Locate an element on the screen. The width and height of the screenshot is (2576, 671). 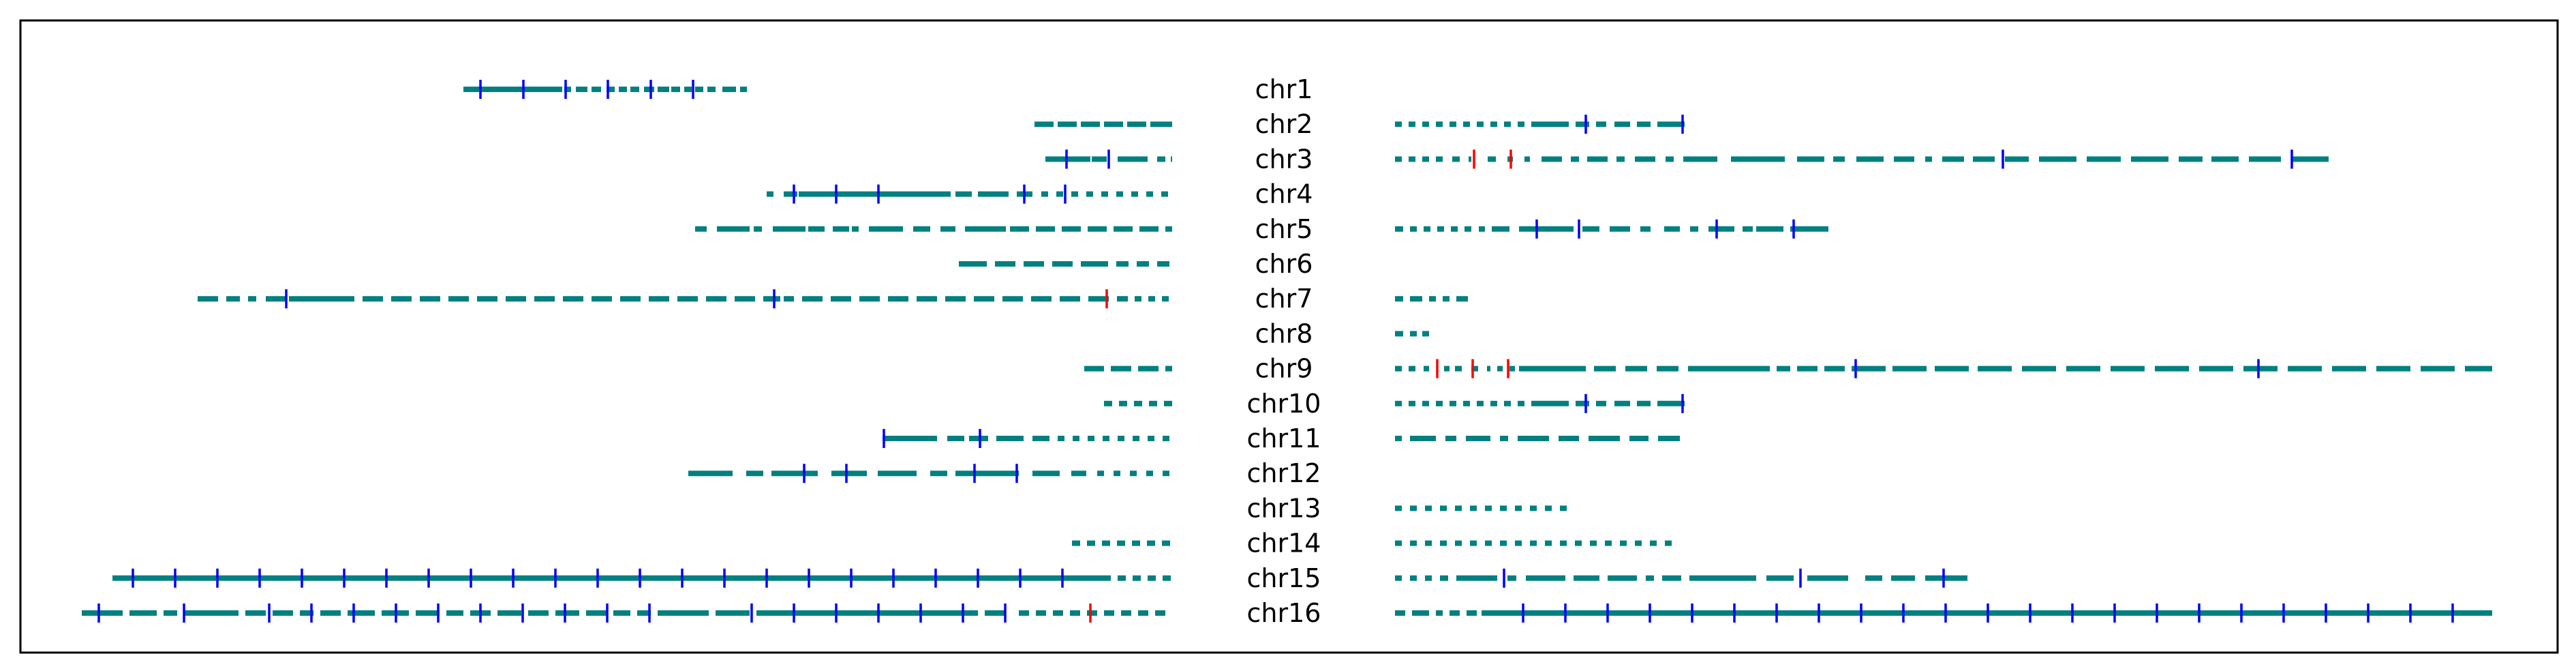
chromosome-label: chr5 is located at coordinates (1284, 229).